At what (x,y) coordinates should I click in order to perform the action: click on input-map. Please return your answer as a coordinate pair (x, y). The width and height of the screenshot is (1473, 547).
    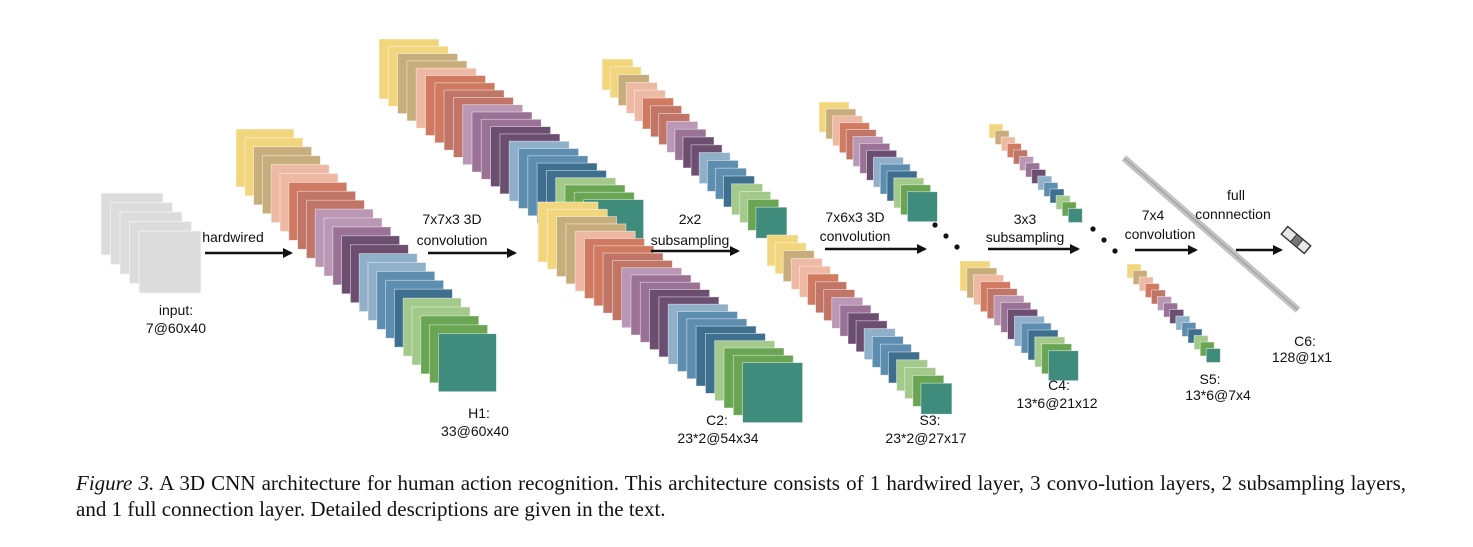
    Looking at the image, I should click on (170, 262).